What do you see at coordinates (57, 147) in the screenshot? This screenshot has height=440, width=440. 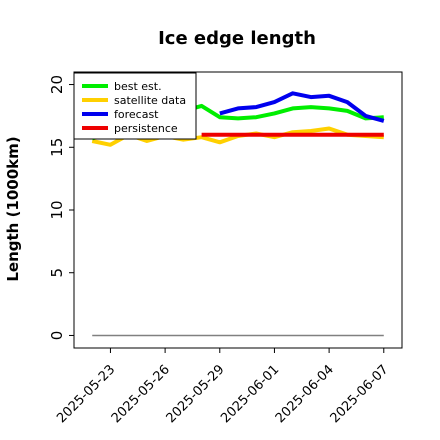 I see `y-tick-label: 15` at bounding box center [57, 147].